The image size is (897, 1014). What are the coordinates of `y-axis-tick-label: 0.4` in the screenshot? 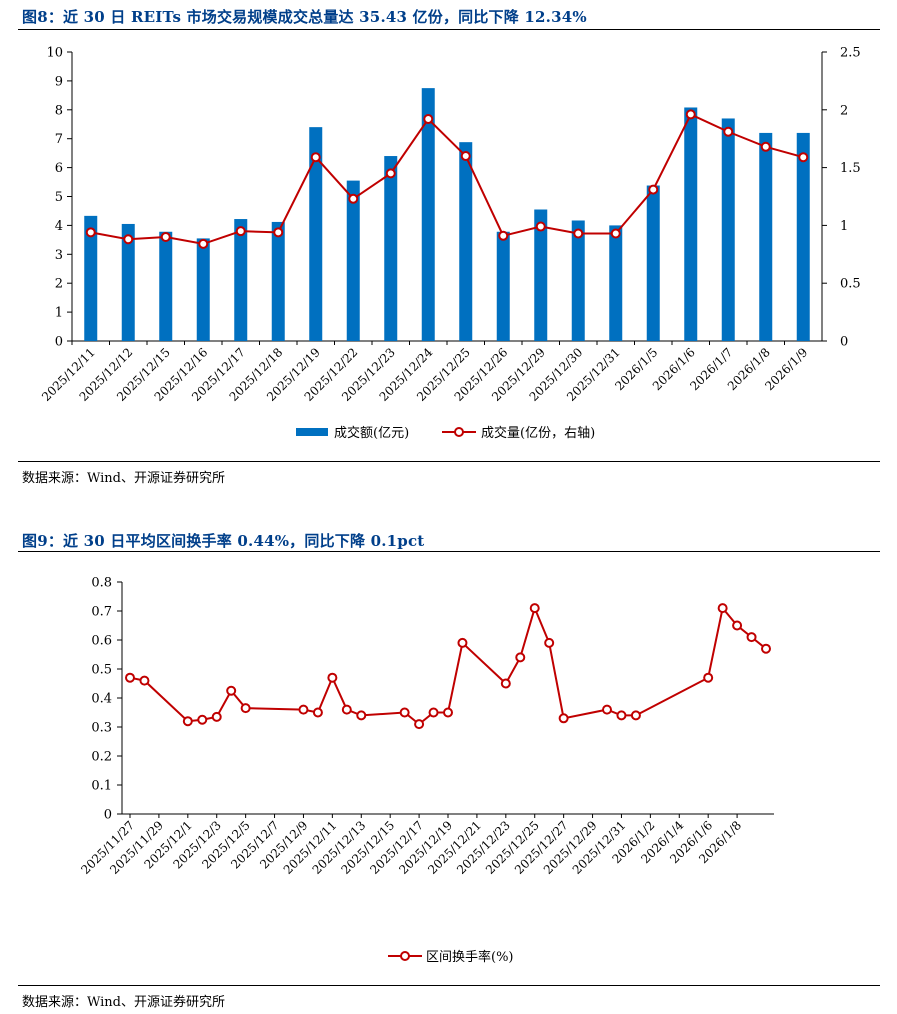 It's located at (101, 699).